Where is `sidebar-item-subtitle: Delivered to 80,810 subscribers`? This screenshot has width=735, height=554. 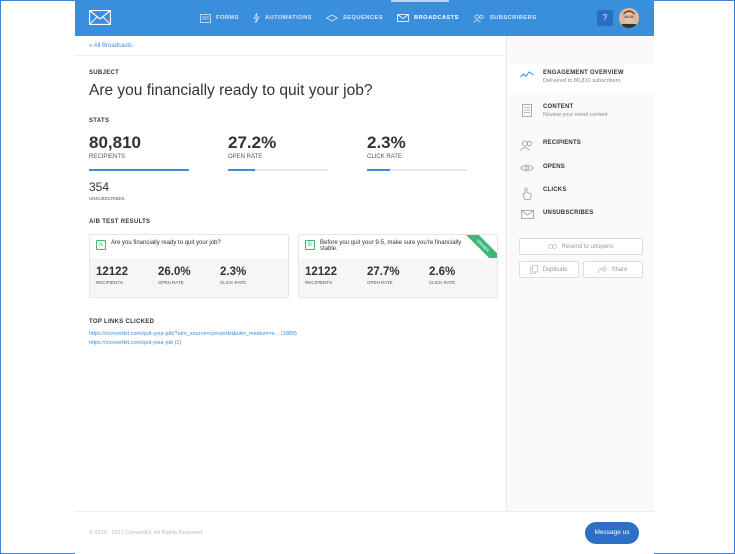 sidebar-item-subtitle: Delivered to 80,810 subscribers is located at coordinates (582, 81).